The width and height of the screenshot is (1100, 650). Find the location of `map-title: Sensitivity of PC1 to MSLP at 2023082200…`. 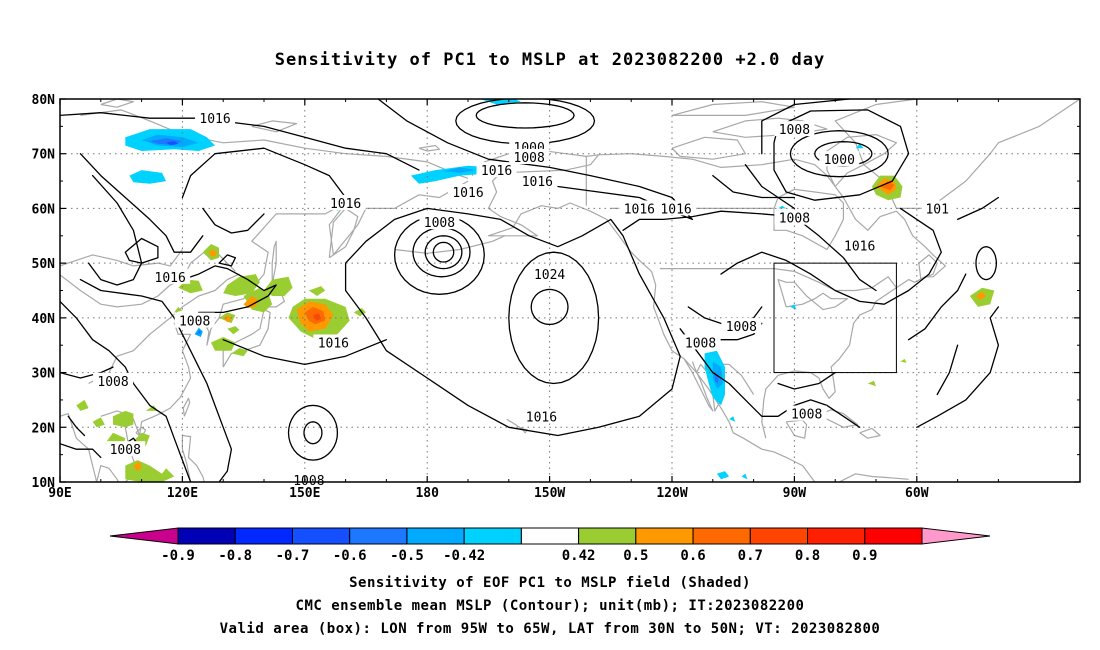

map-title: Sensitivity of PC1 to MSLP at 2023082200… is located at coordinates (550, 60).